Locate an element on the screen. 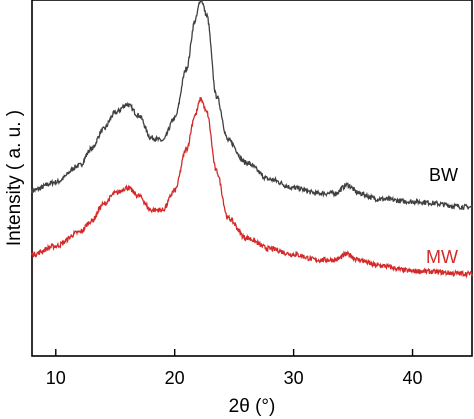  x-tick-label-20: 20 is located at coordinates (175, 378).